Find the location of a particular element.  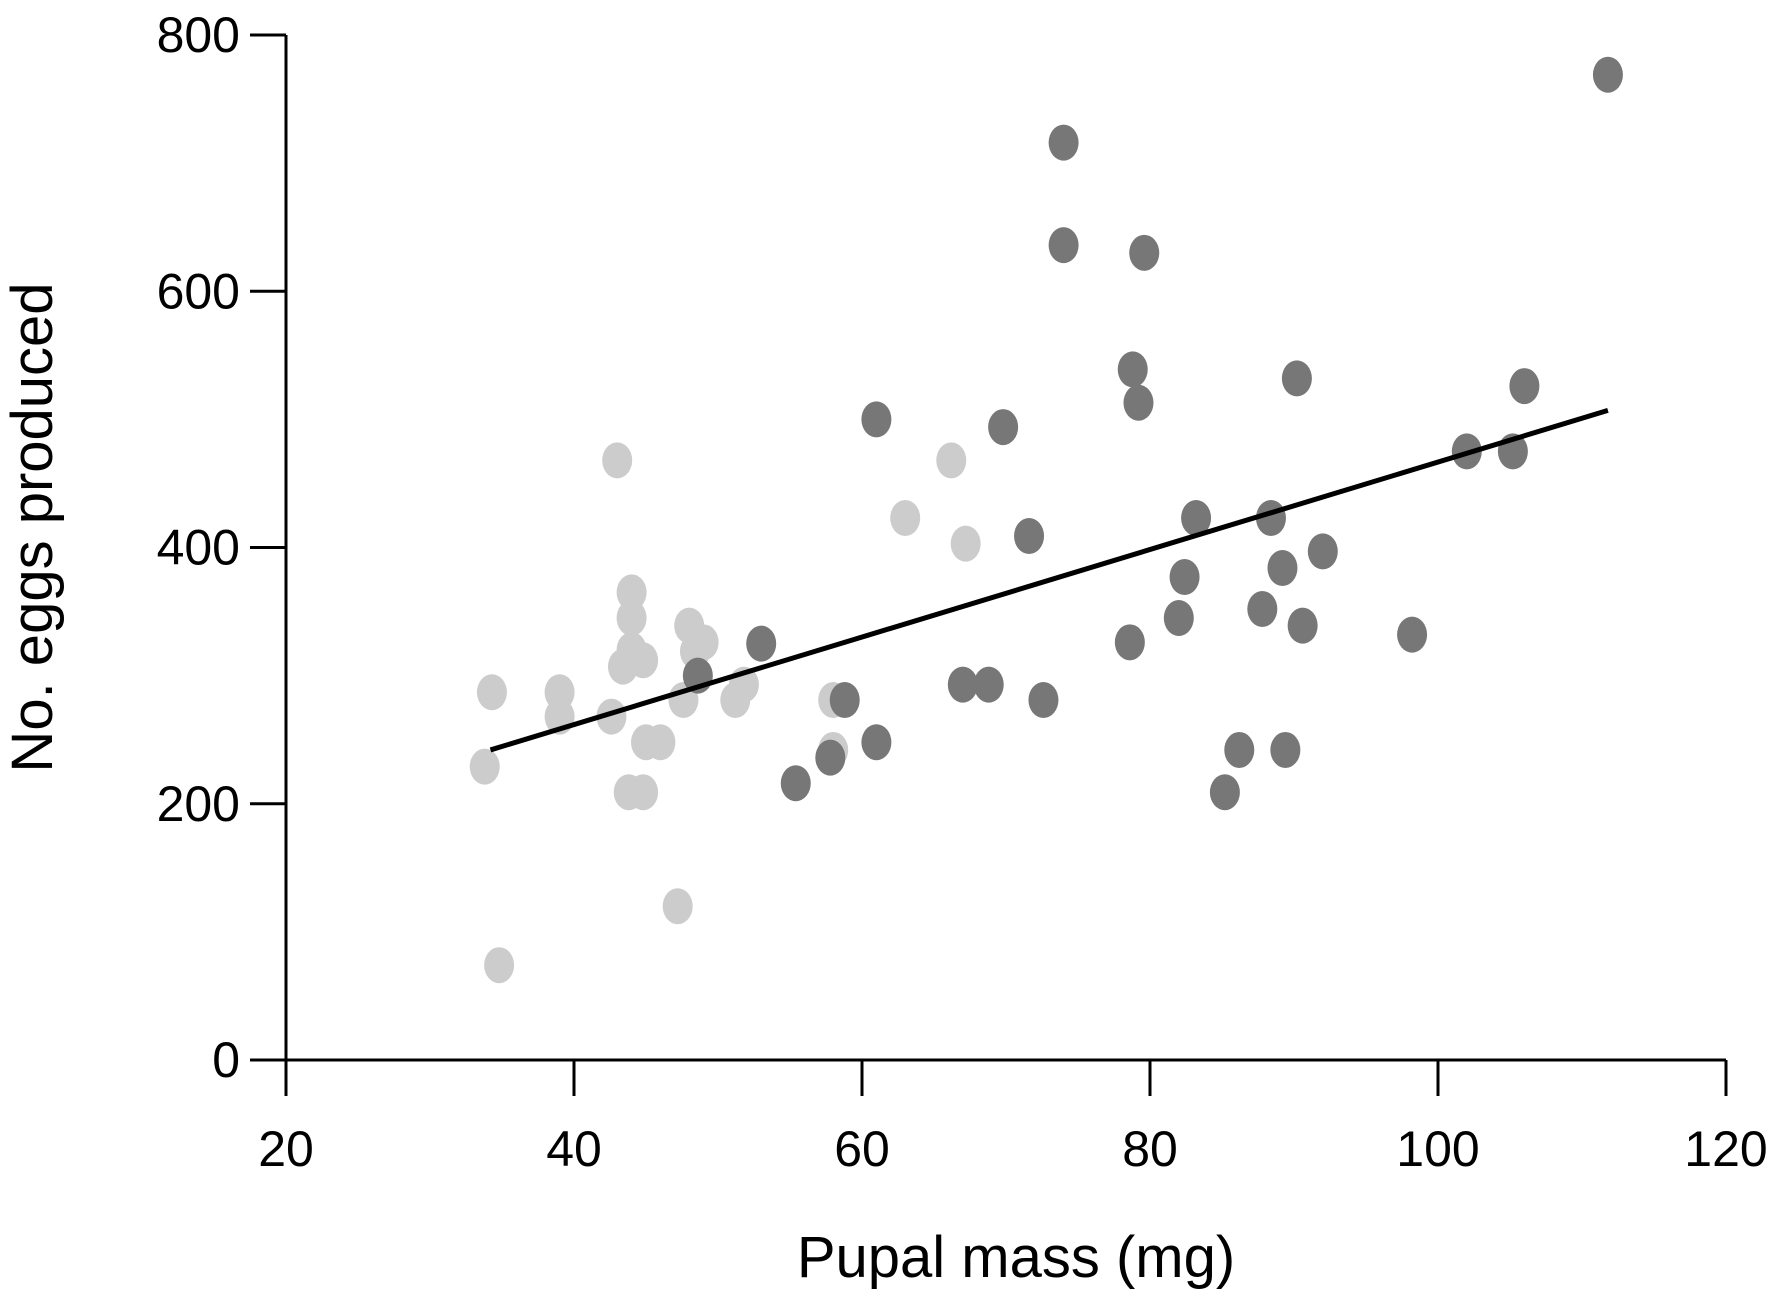

y-tick-label: 200 is located at coordinates (198, 804).